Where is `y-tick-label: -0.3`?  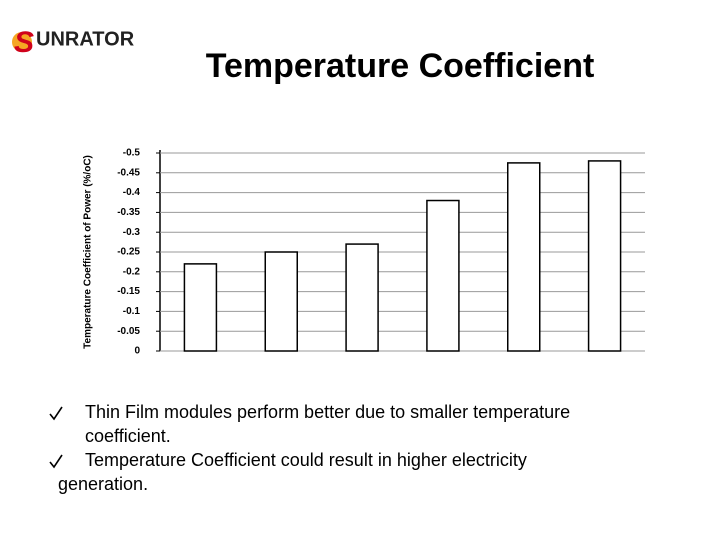
y-tick-label: -0.3 is located at coordinates (132, 232).